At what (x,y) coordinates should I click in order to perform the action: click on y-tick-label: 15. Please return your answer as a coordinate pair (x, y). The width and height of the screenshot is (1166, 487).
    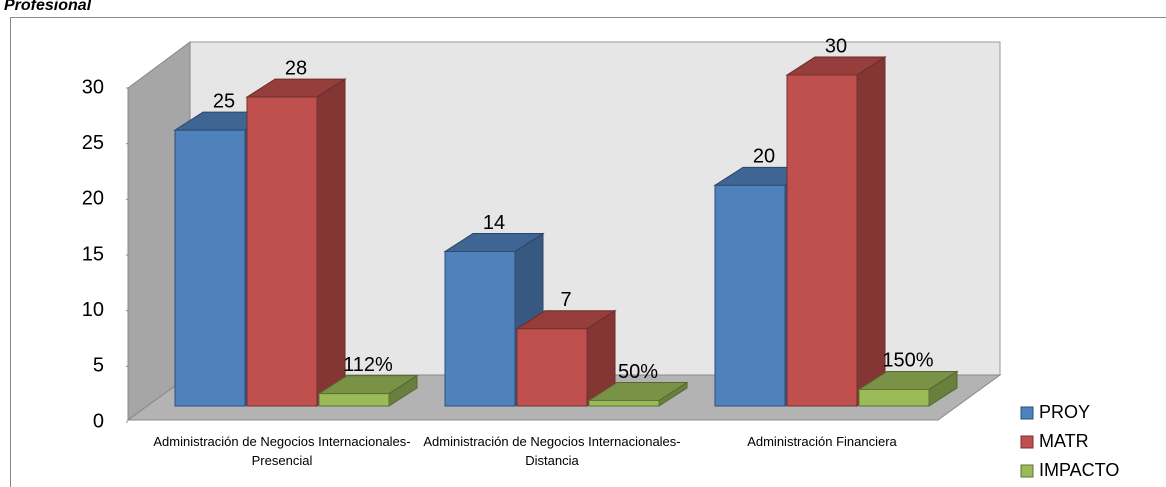
    Looking at the image, I should click on (93, 254).